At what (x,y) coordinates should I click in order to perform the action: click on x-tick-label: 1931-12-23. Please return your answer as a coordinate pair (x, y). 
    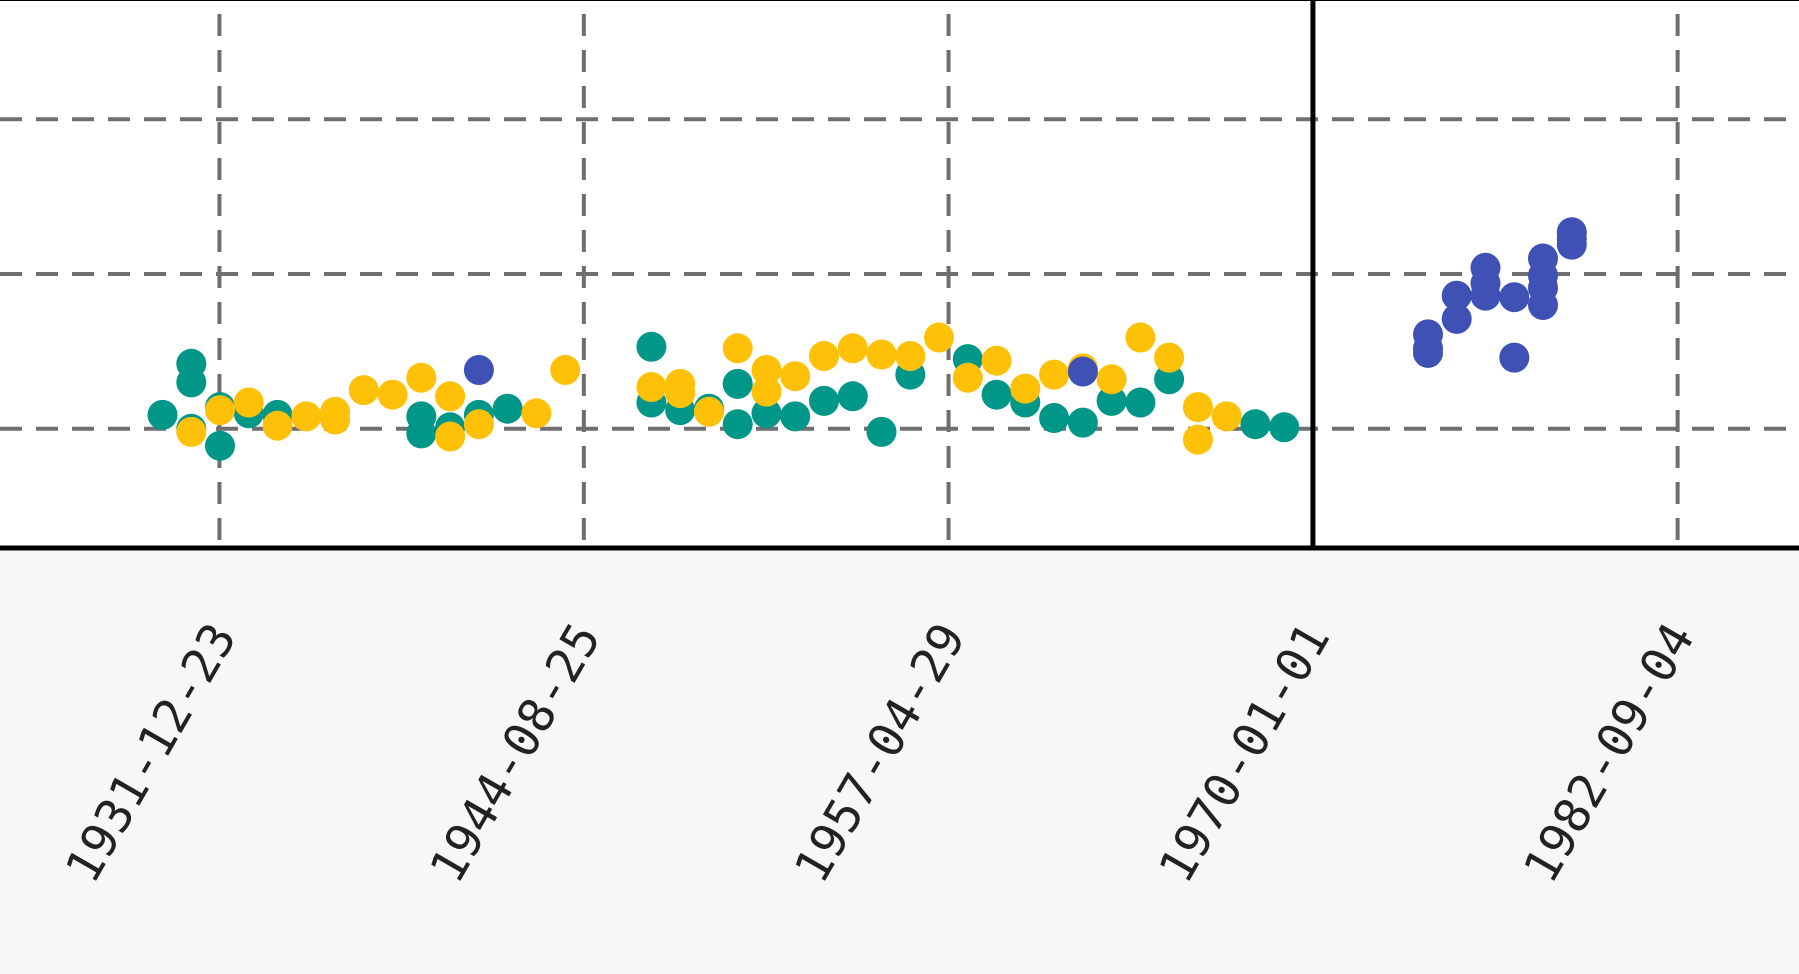
    Looking at the image, I should click on (151, 753).